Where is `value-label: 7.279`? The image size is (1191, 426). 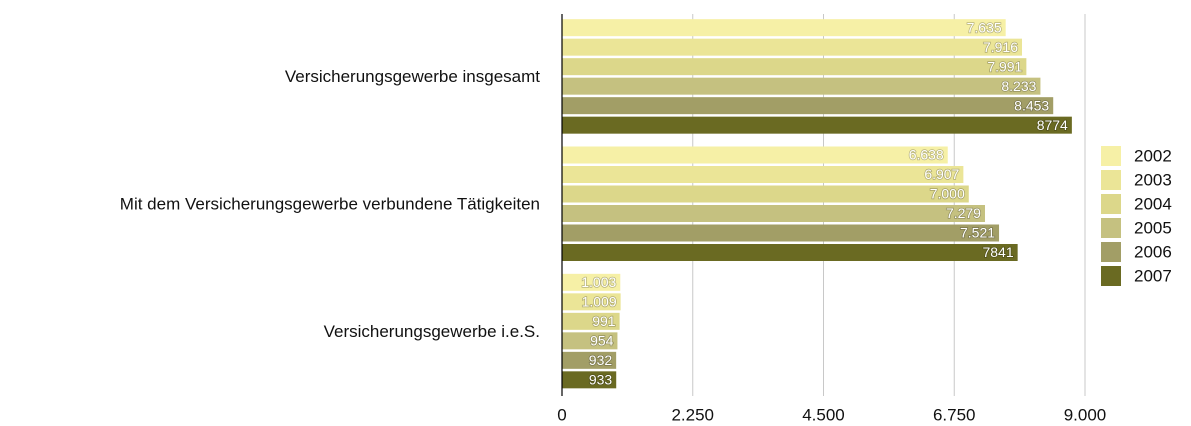 value-label: 7.279 is located at coordinates (963, 213).